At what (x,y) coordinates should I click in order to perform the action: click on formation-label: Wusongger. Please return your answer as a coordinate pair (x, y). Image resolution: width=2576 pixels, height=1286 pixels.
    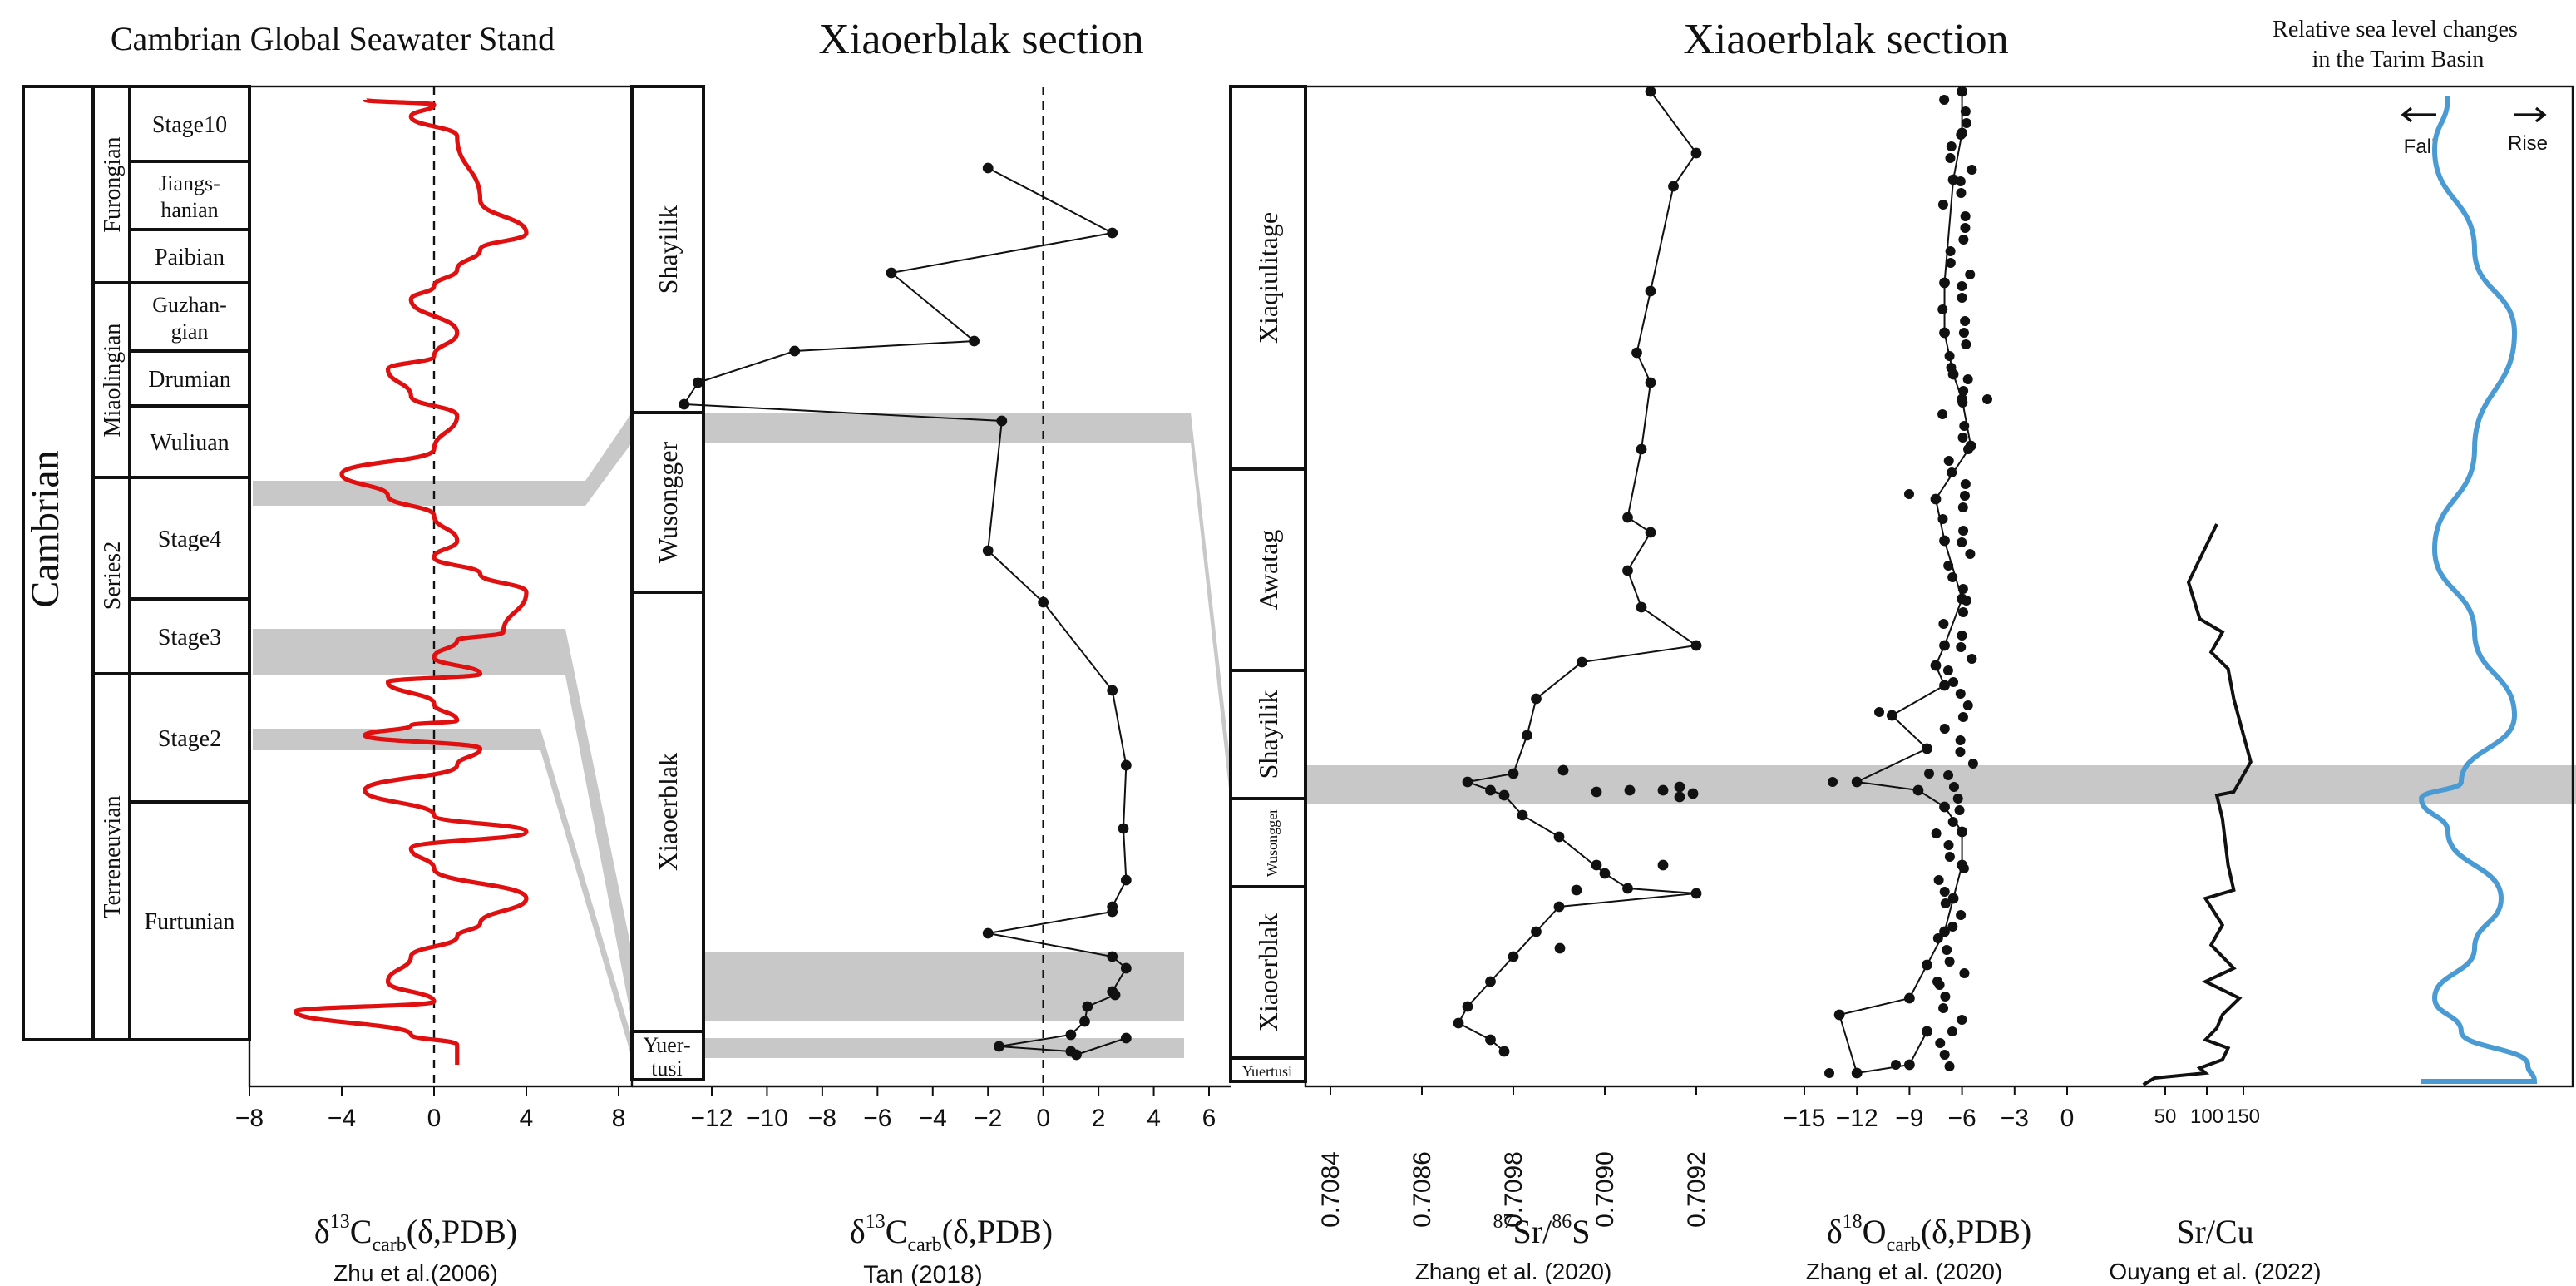
    Looking at the image, I should click on (668, 503).